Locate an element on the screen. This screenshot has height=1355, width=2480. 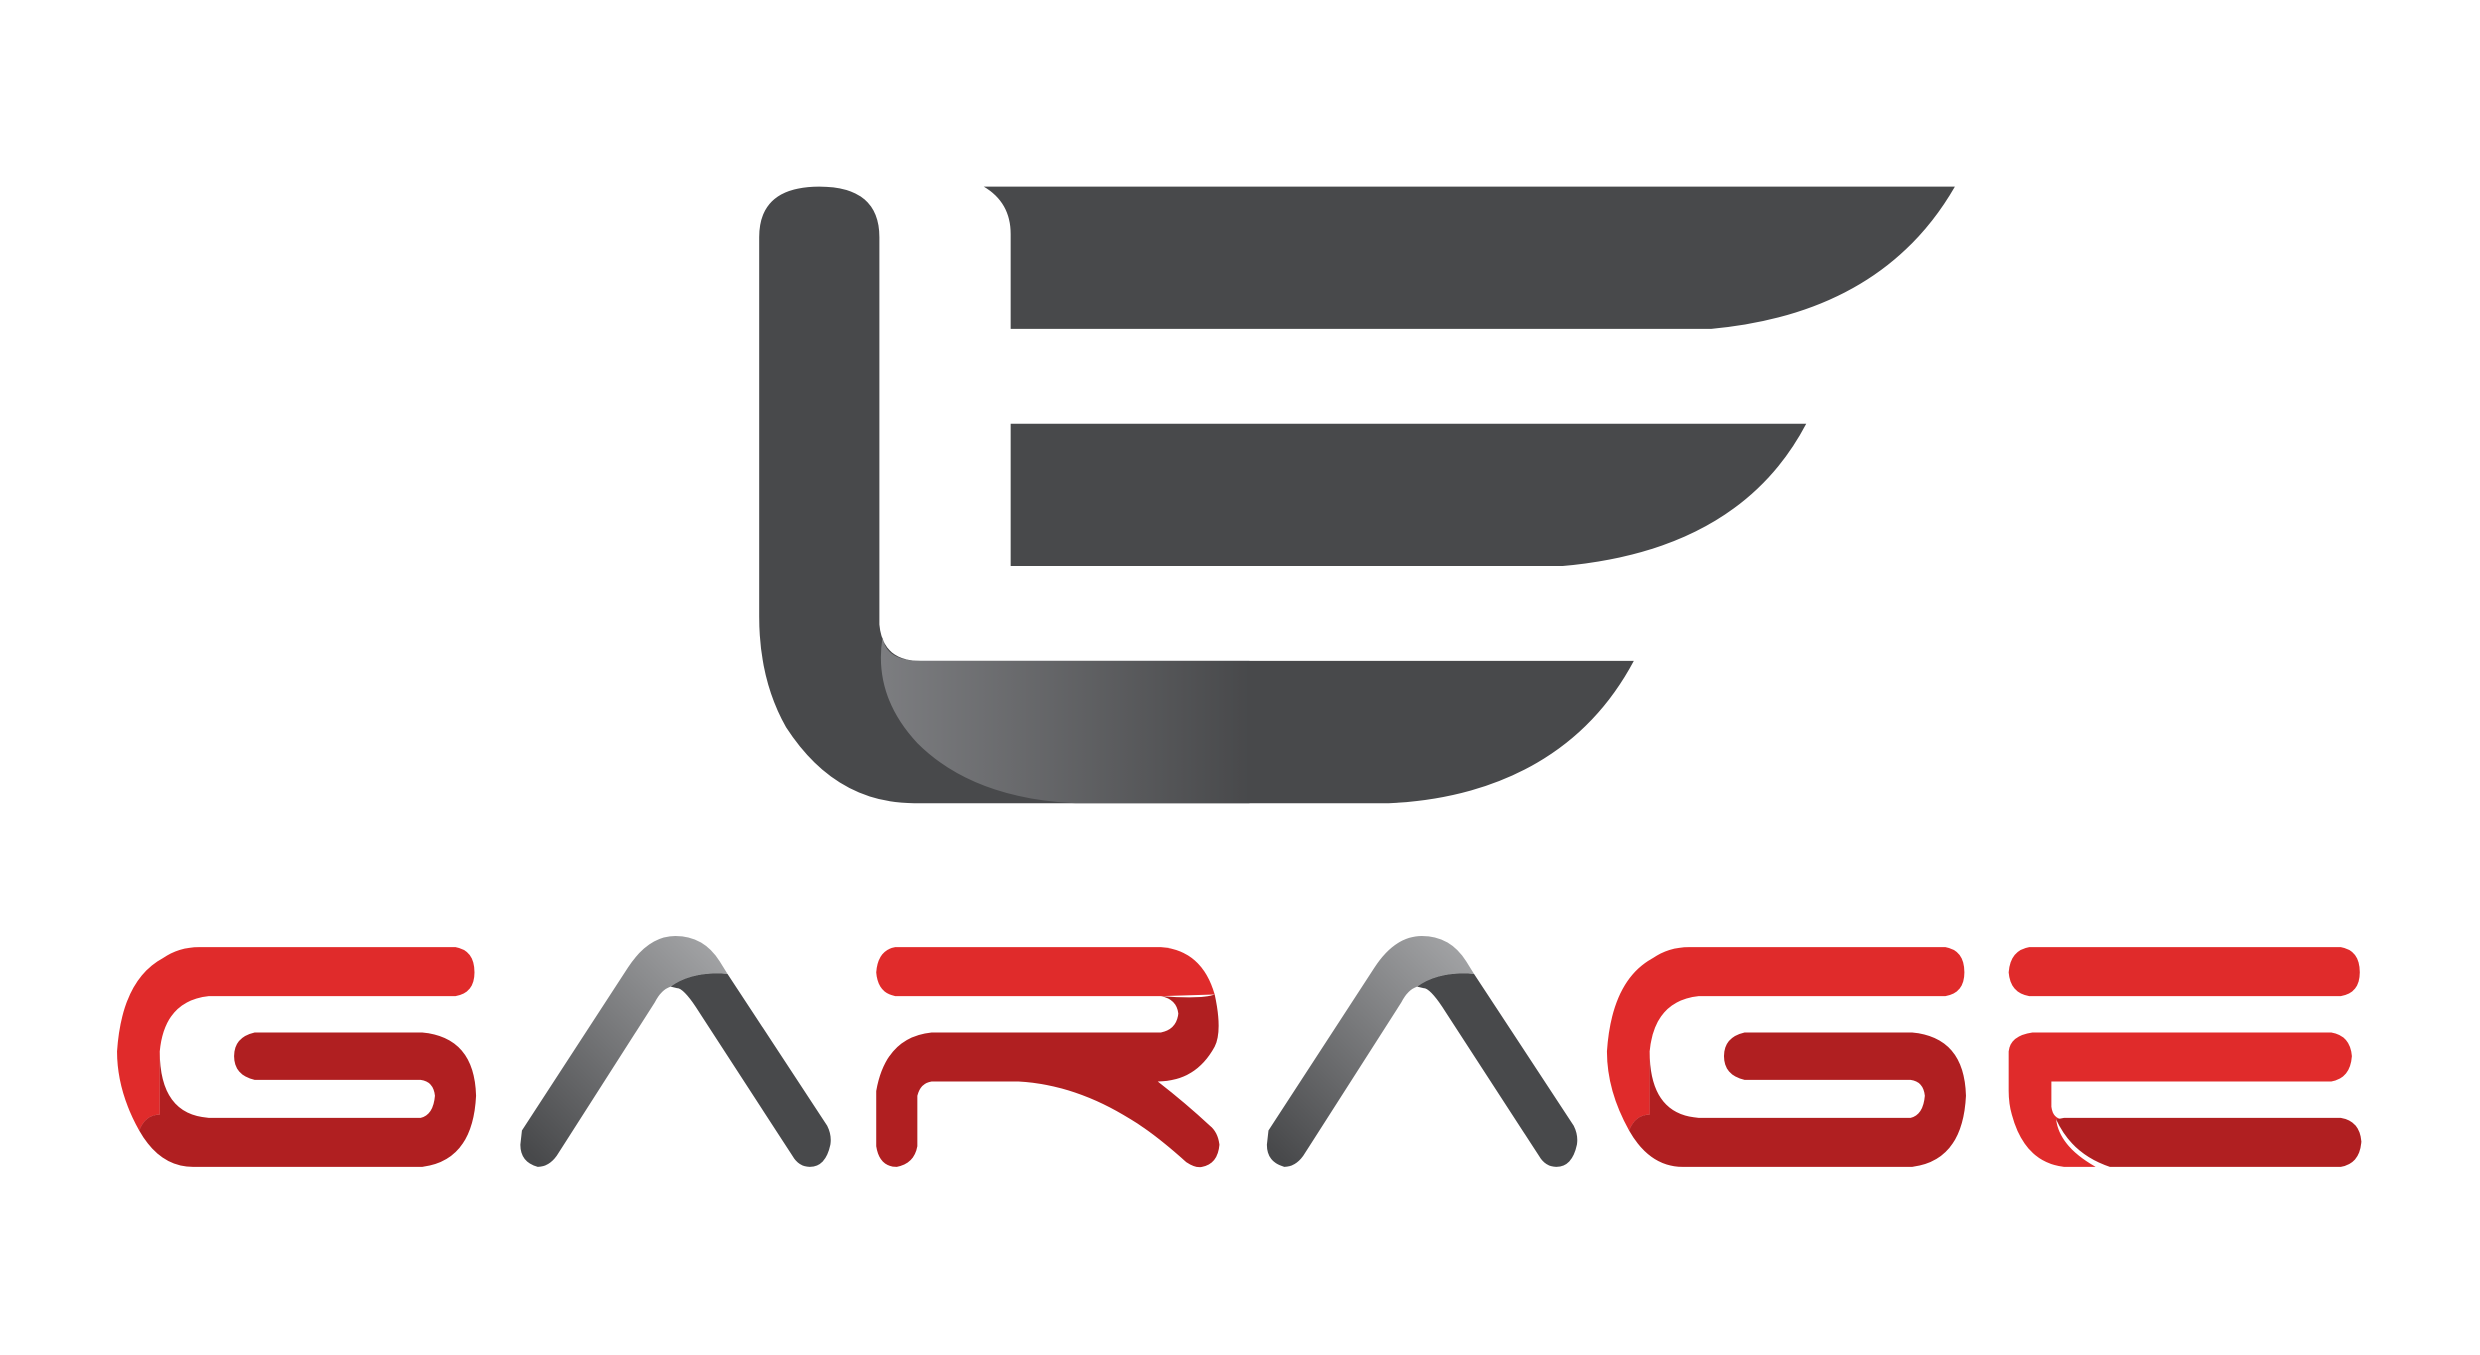
wordmark-letter-e is located at coordinates (2185, 1057).